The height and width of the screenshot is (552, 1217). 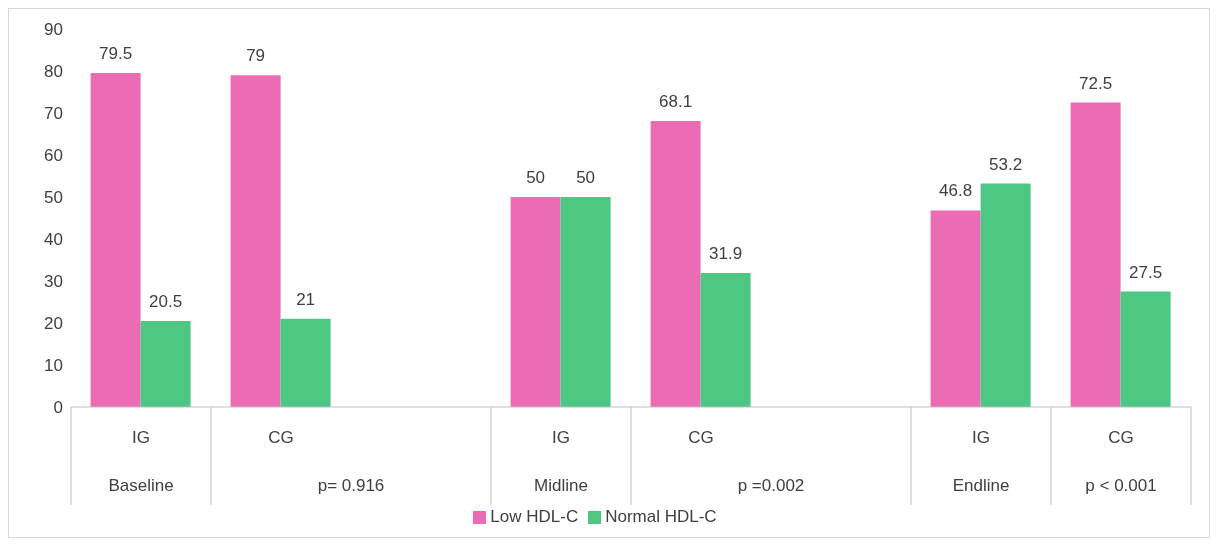 I want to click on y-tick-label: 90, so click(x=53, y=30).